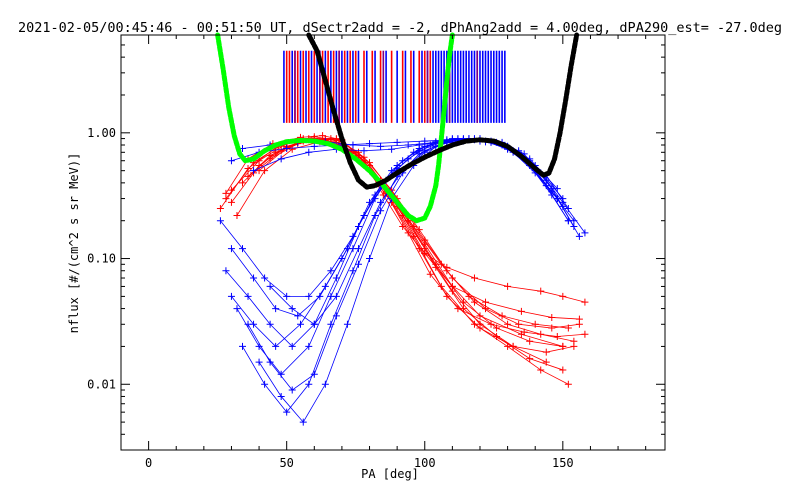  Describe the element at coordinates (101, 133) in the screenshot. I see `y-tick-label-2: 1.00` at that location.